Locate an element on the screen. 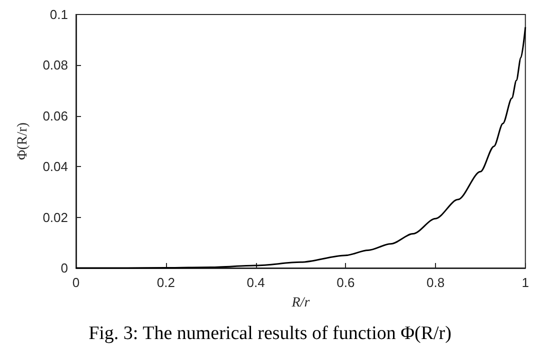  y-tick-label: 0.06 is located at coordinates (55, 116).